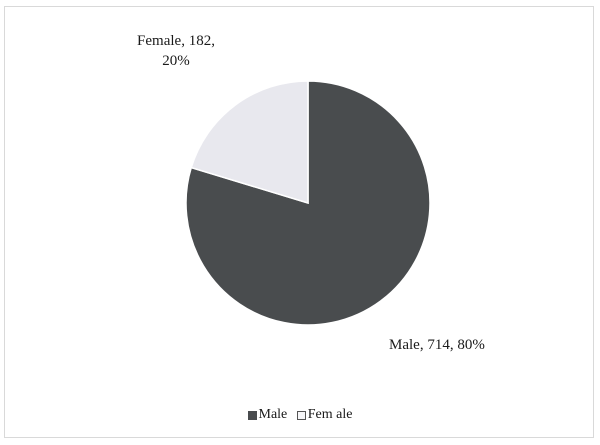 The image size is (600, 445). I want to click on legend-swatch-female, so click(301, 415).